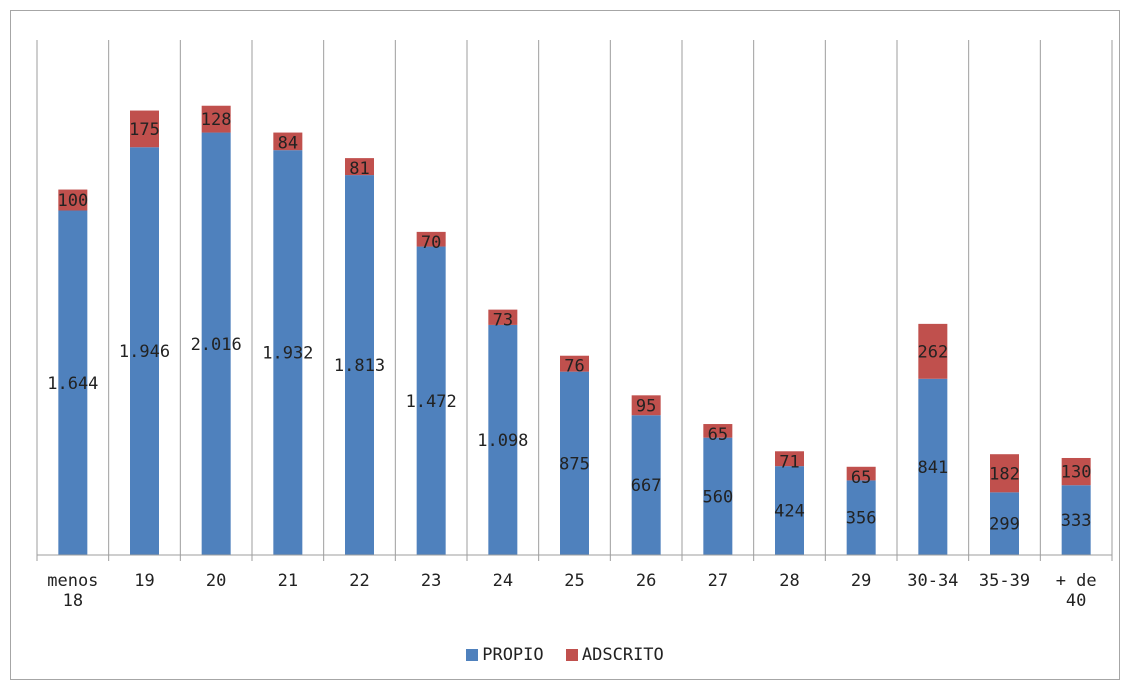  I want to click on x-tick-label: + de, so click(1076, 581).